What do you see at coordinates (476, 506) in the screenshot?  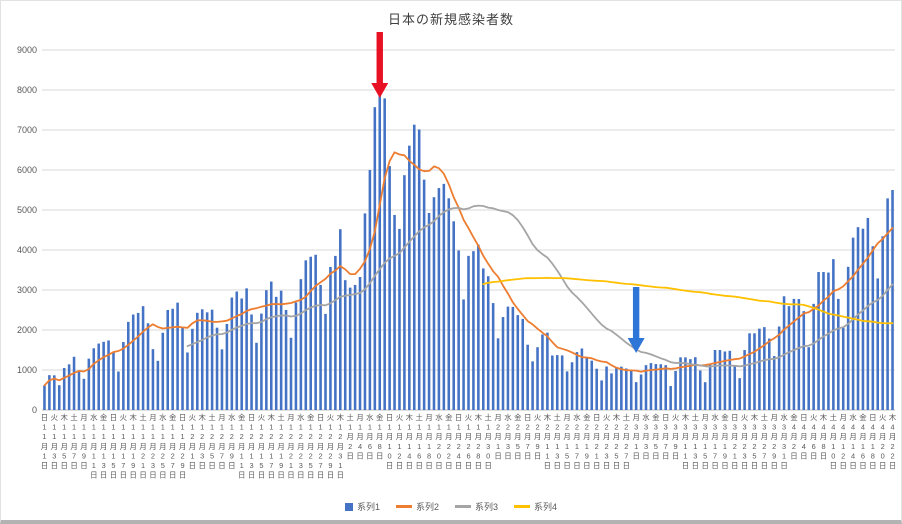 I see `legend-item-系列3: 系列3` at bounding box center [476, 506].